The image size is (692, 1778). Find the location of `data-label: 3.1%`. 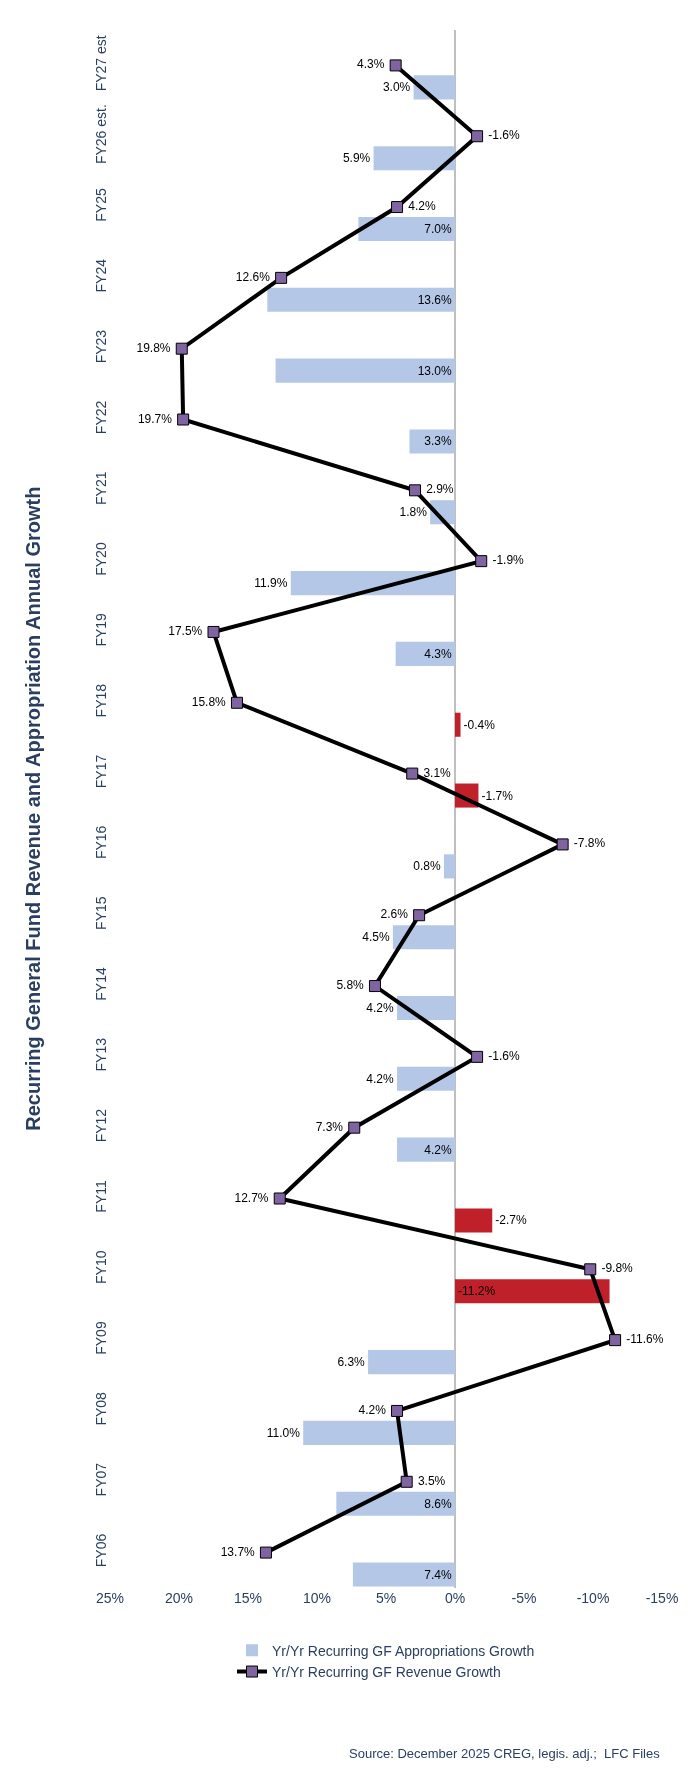

data-label: 3.1% is located at coordinates (437, 772).